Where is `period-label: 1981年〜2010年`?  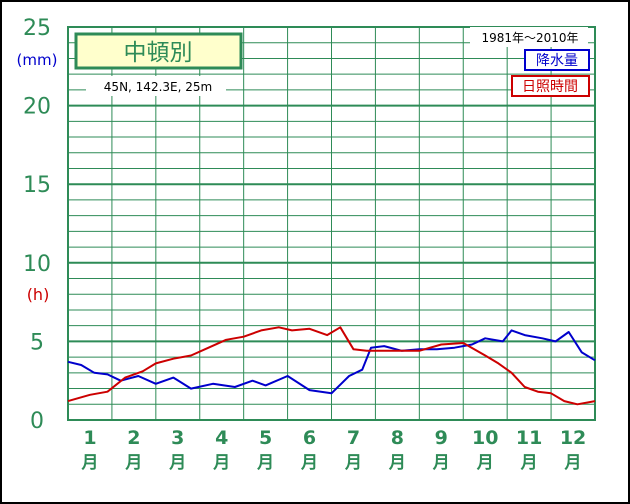 period-label: 1981年〜2010年 is located at coordinates (529, 38).